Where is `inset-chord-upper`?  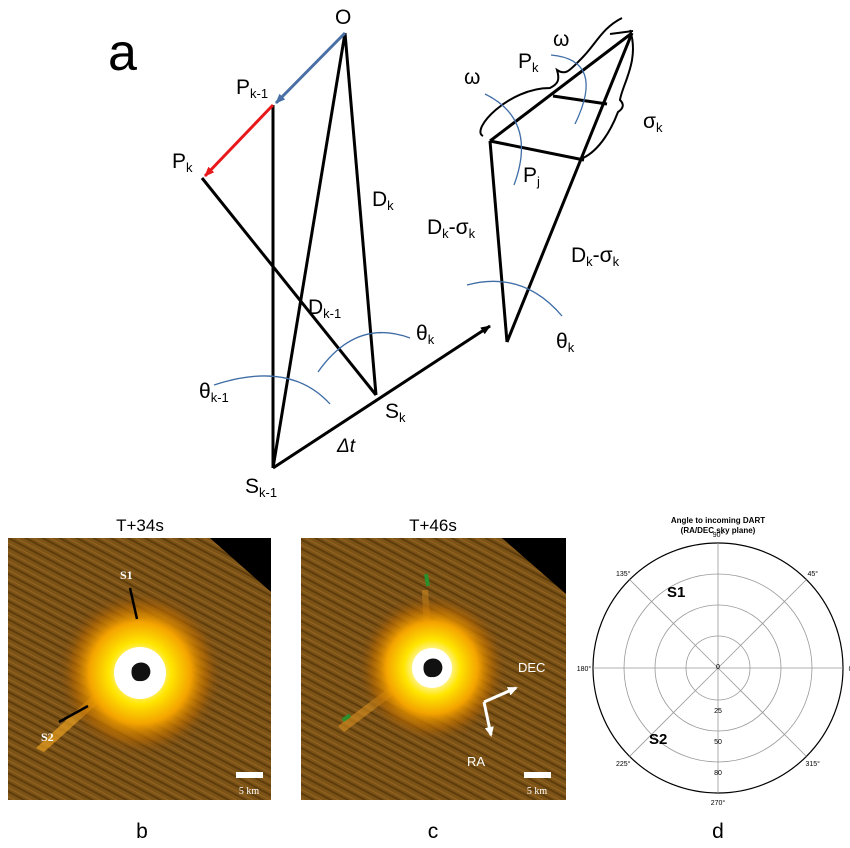
inset-chord-upper is located at coordinates (580, 100).